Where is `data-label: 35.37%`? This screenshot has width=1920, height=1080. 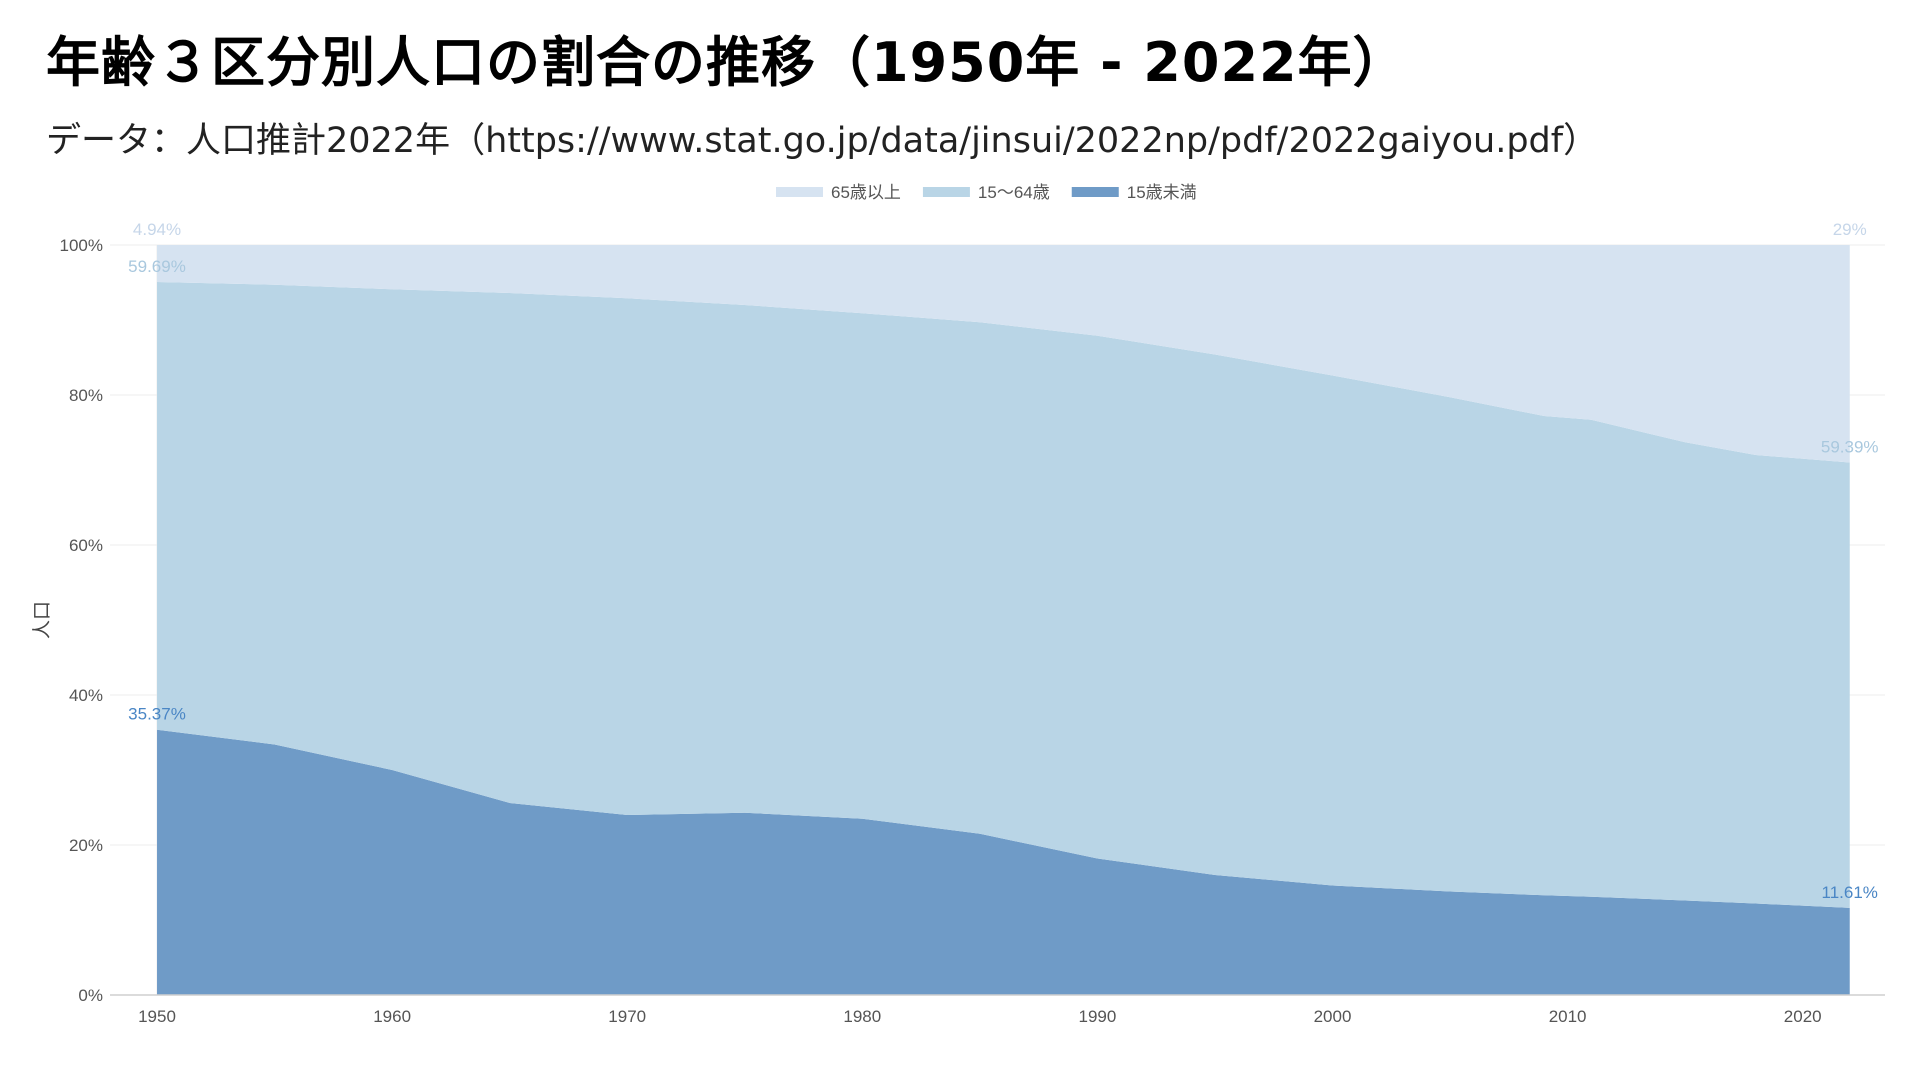
data-label: 35.37% is located at coordinates (157, 714).